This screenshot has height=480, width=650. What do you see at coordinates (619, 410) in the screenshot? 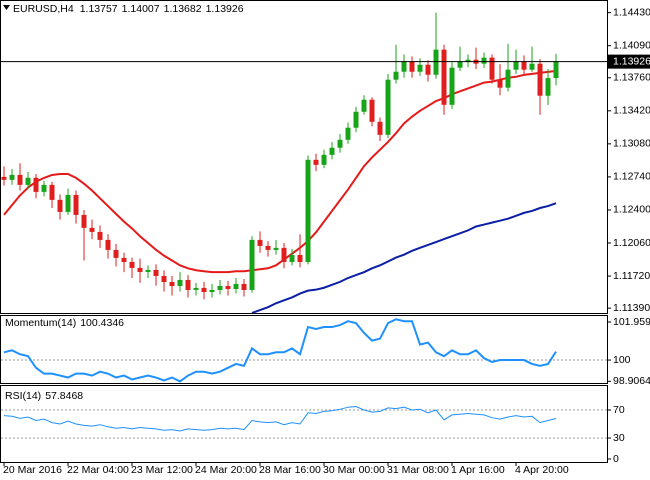
I see `y-tick-label: 70` at bounding box center [619, 410].